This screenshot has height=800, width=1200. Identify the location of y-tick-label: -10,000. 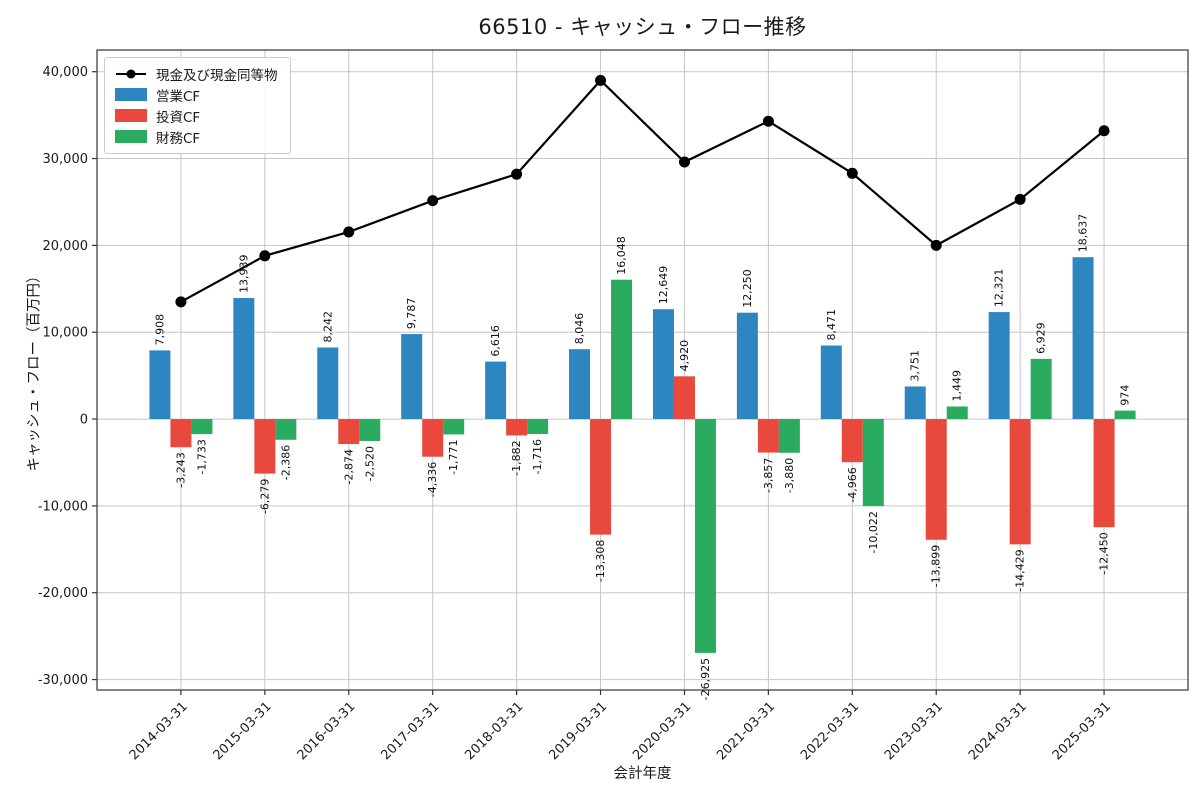
(63, 506).